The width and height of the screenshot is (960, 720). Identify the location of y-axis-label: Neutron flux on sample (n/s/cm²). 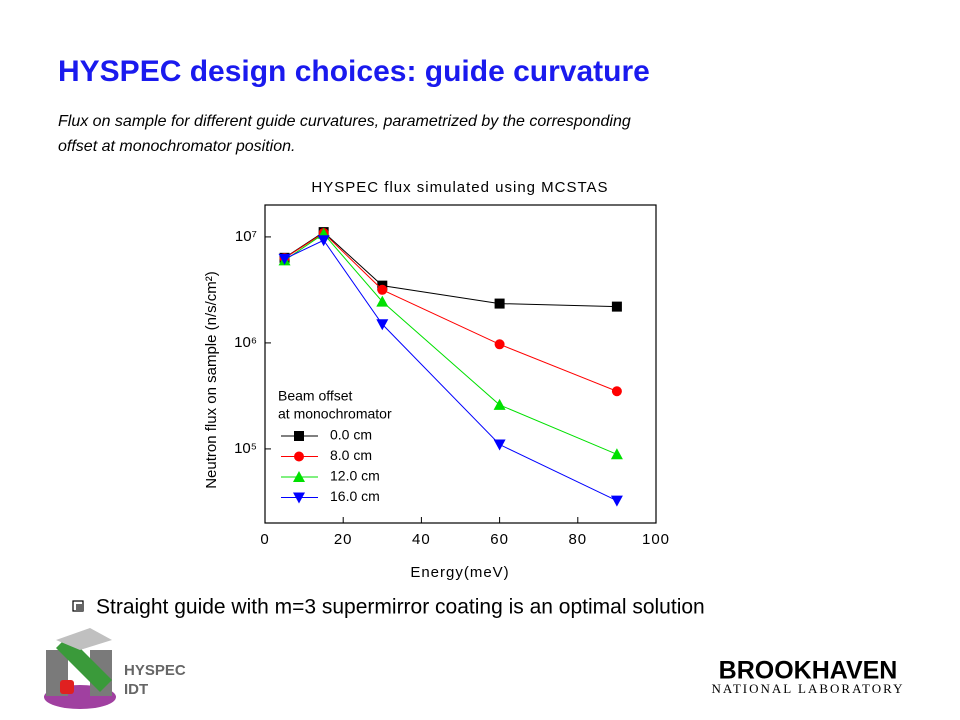
(211, 380).